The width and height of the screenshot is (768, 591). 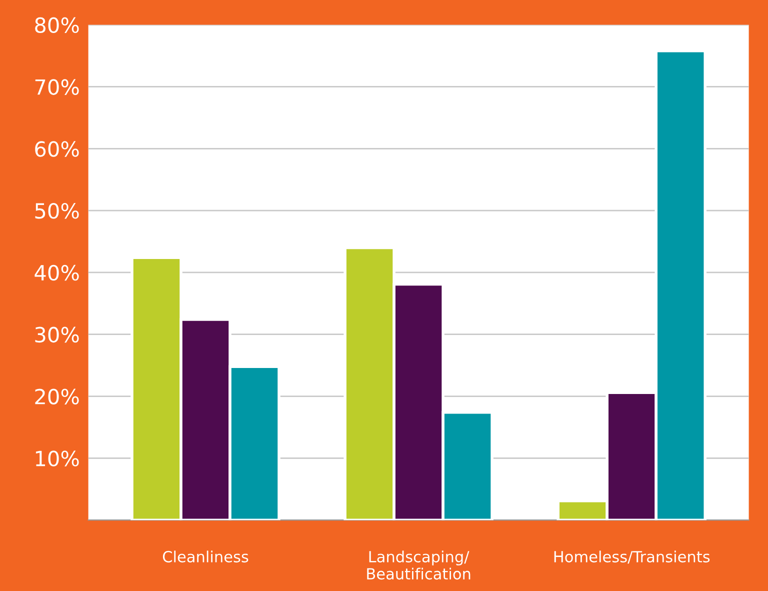 What do you see at coordinates (57, 210) in the screenshot?
I see `y-tick-label: 50%` at bounding box center [57, 210].